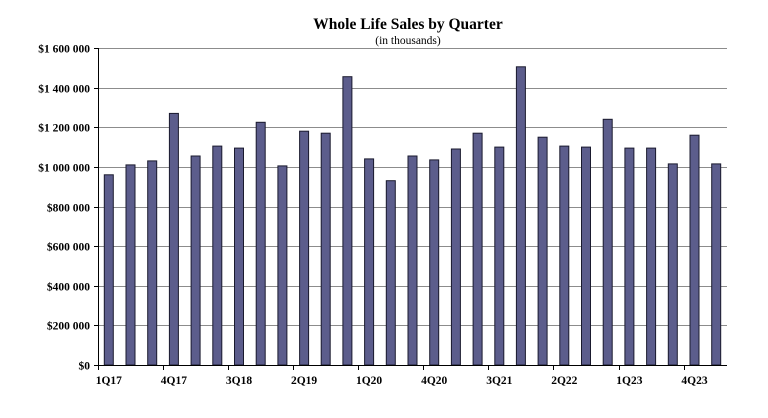 The image size is (768, 418). Describe the element at coordinates (629, 381) in the screenshot. I see `x-tick-label: 1Q23` at that location.